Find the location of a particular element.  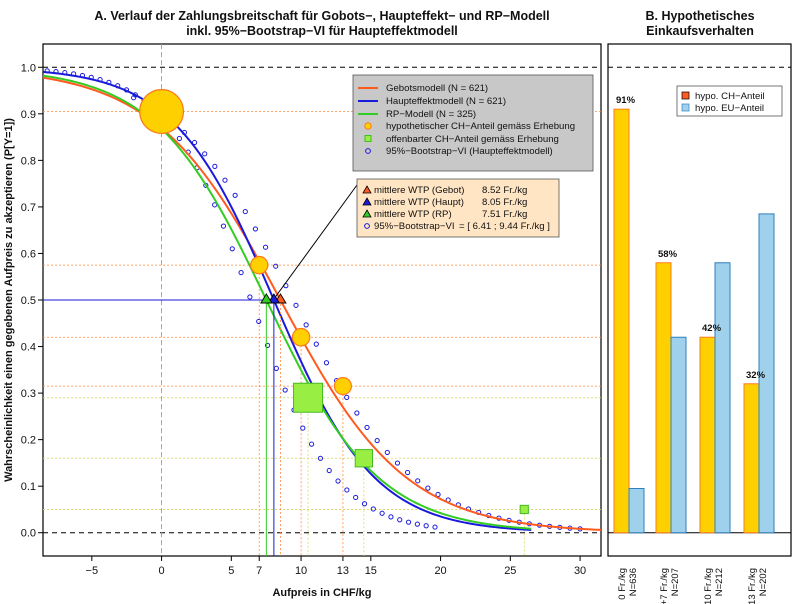

category-label-price: +7 Fr./kg is located at coordinates (664, 586).